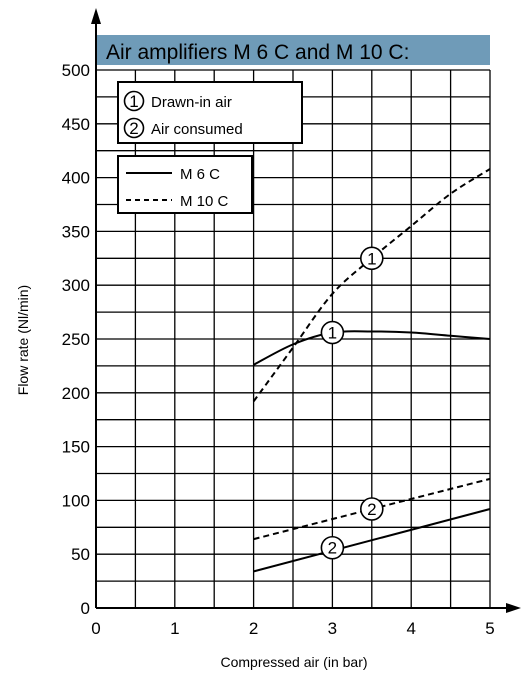  I want to click on y-tick-label: 300, so click(76, 285).